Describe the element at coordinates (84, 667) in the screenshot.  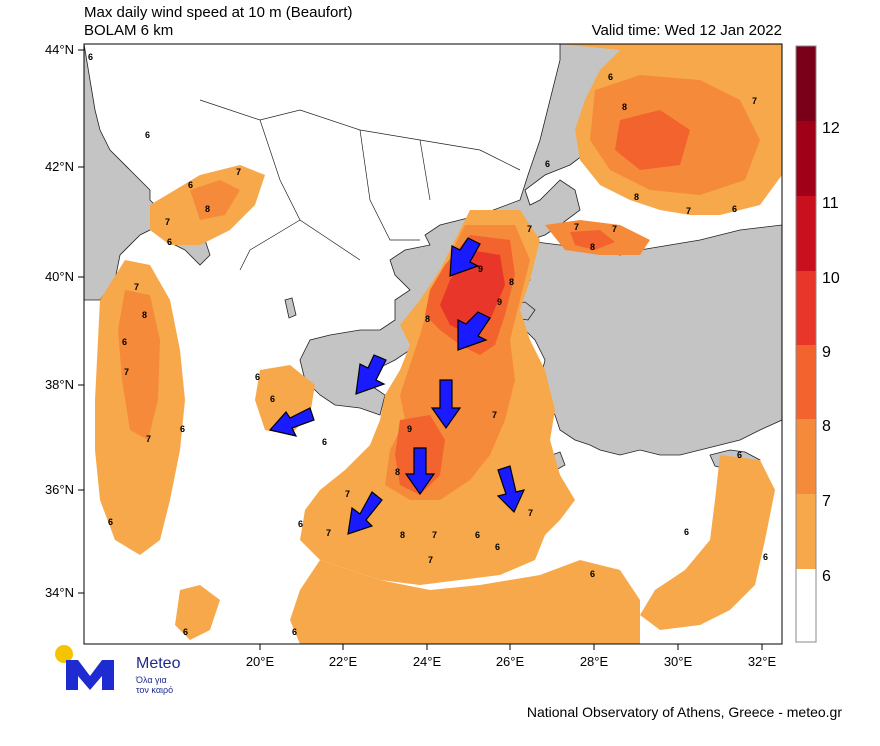
I see `meteo-logo-mark` at that location.